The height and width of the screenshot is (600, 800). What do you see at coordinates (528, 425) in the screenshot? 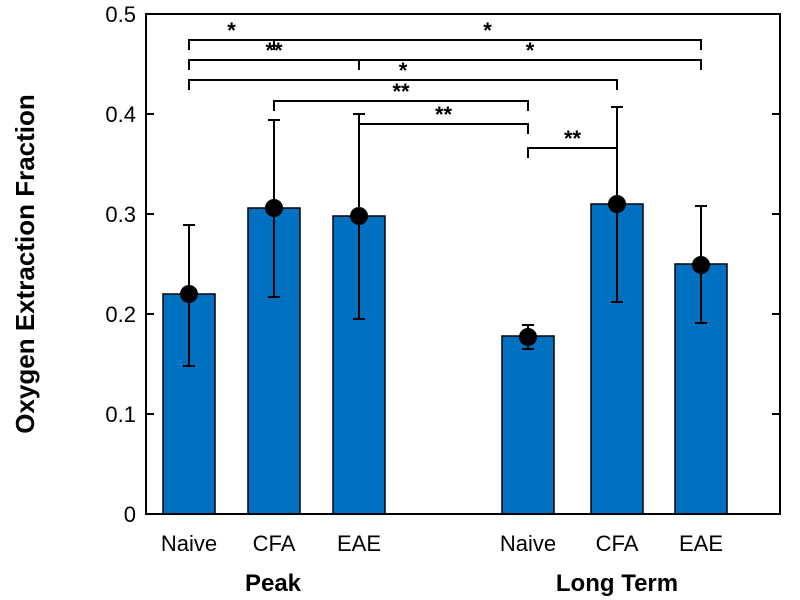
I see `bar` at bounding box center [528, 425].